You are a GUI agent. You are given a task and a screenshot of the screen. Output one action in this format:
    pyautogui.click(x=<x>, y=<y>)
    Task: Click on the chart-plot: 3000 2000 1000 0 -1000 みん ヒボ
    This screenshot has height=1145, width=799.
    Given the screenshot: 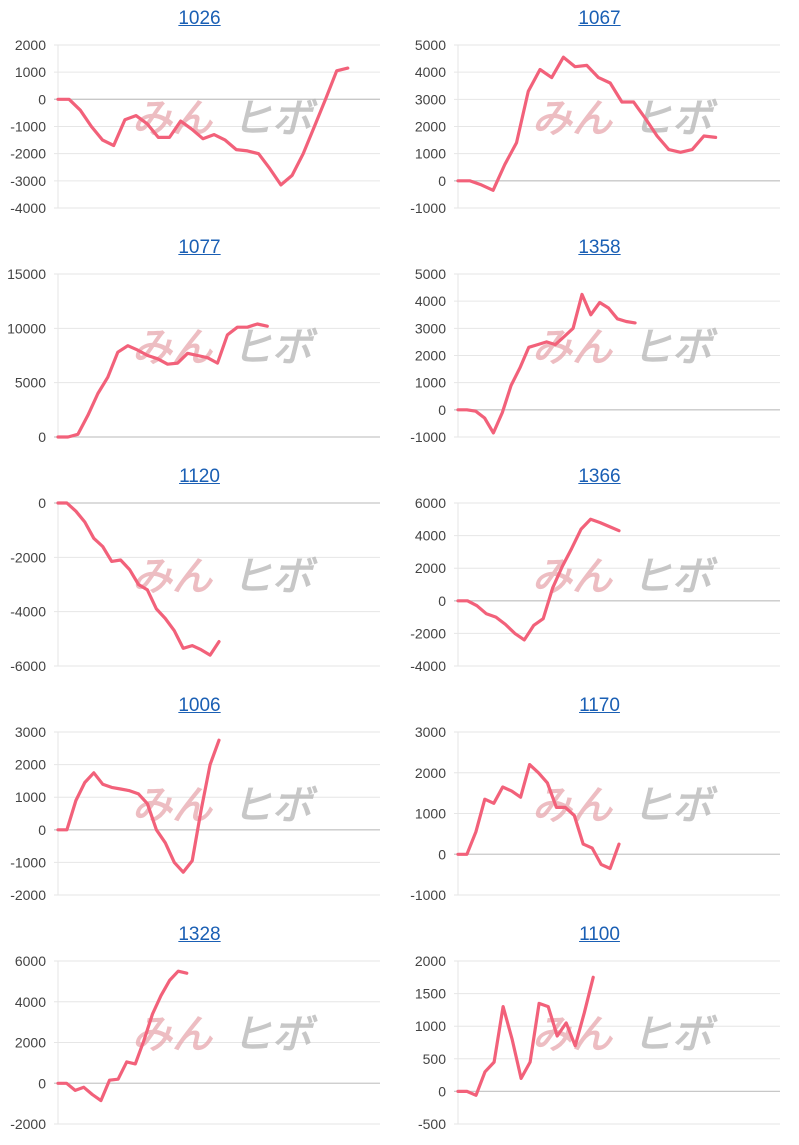 What is the action you would take?
    pyautogui.click(x=595, y=813)
    